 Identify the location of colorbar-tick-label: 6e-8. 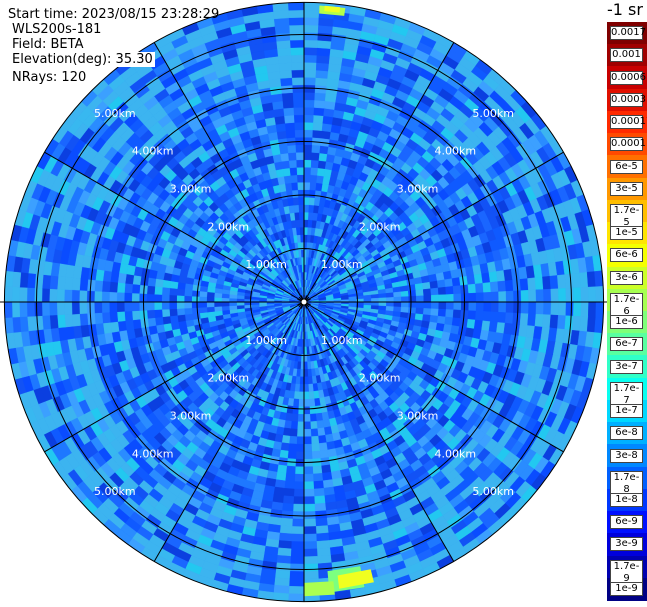
(626, 433).